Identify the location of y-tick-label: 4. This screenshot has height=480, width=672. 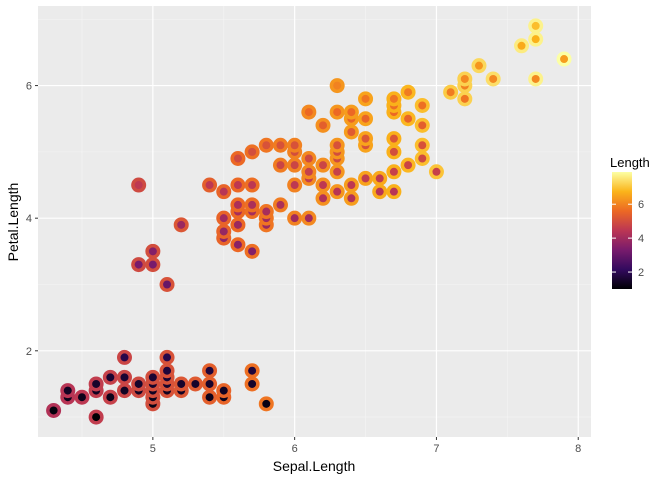
(29, 219).